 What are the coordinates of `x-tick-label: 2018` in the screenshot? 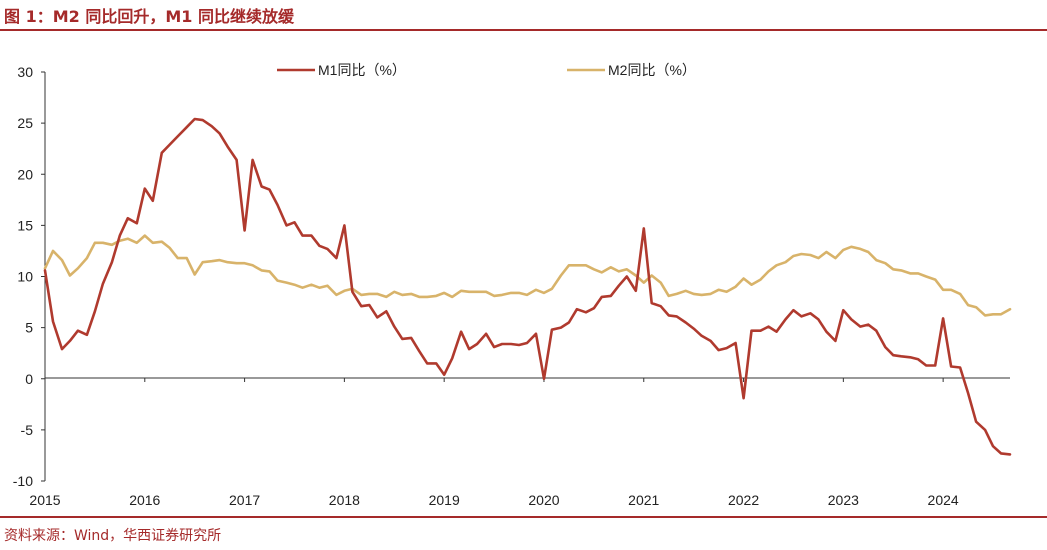 It's located at (344, 500).